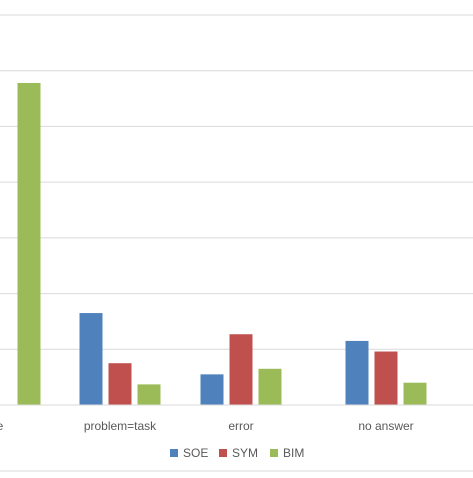 The height and width of the screenshot is (478, 473). What do you see at coordinates (293, 453) in the screenshot?
I see `legend-label-bim: BIM` at bounding box center [293, 453].